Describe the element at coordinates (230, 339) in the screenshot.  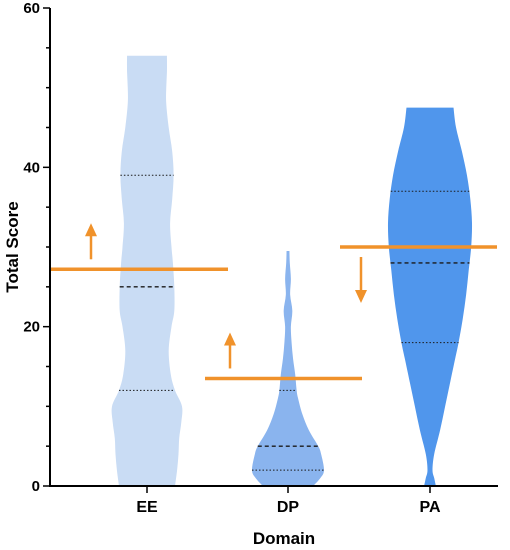
I see `arrow-up-dp` at that location.